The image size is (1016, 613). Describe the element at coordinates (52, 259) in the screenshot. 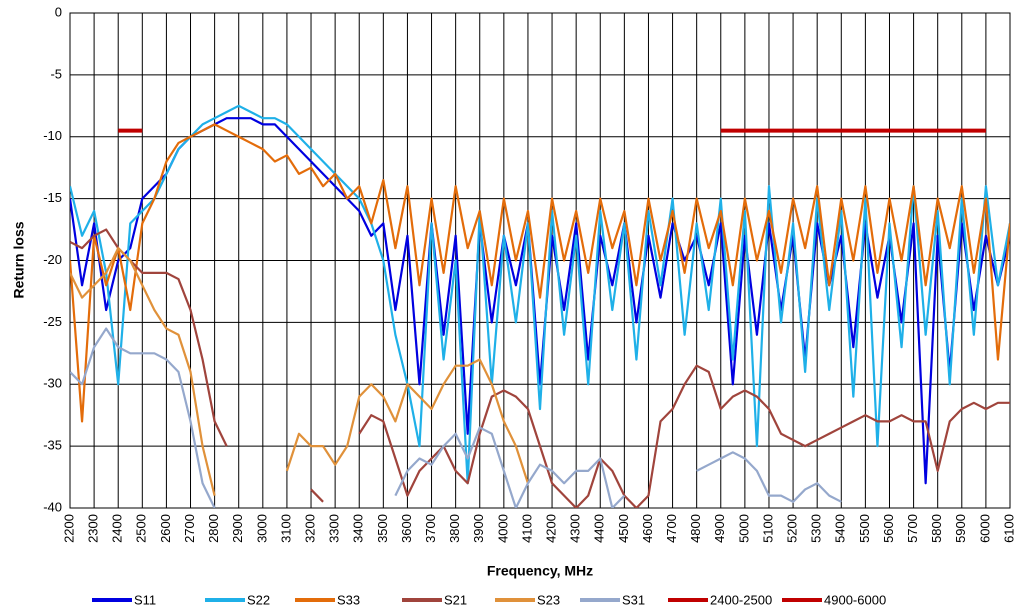

I see `y-tick-label: -20` at that location.